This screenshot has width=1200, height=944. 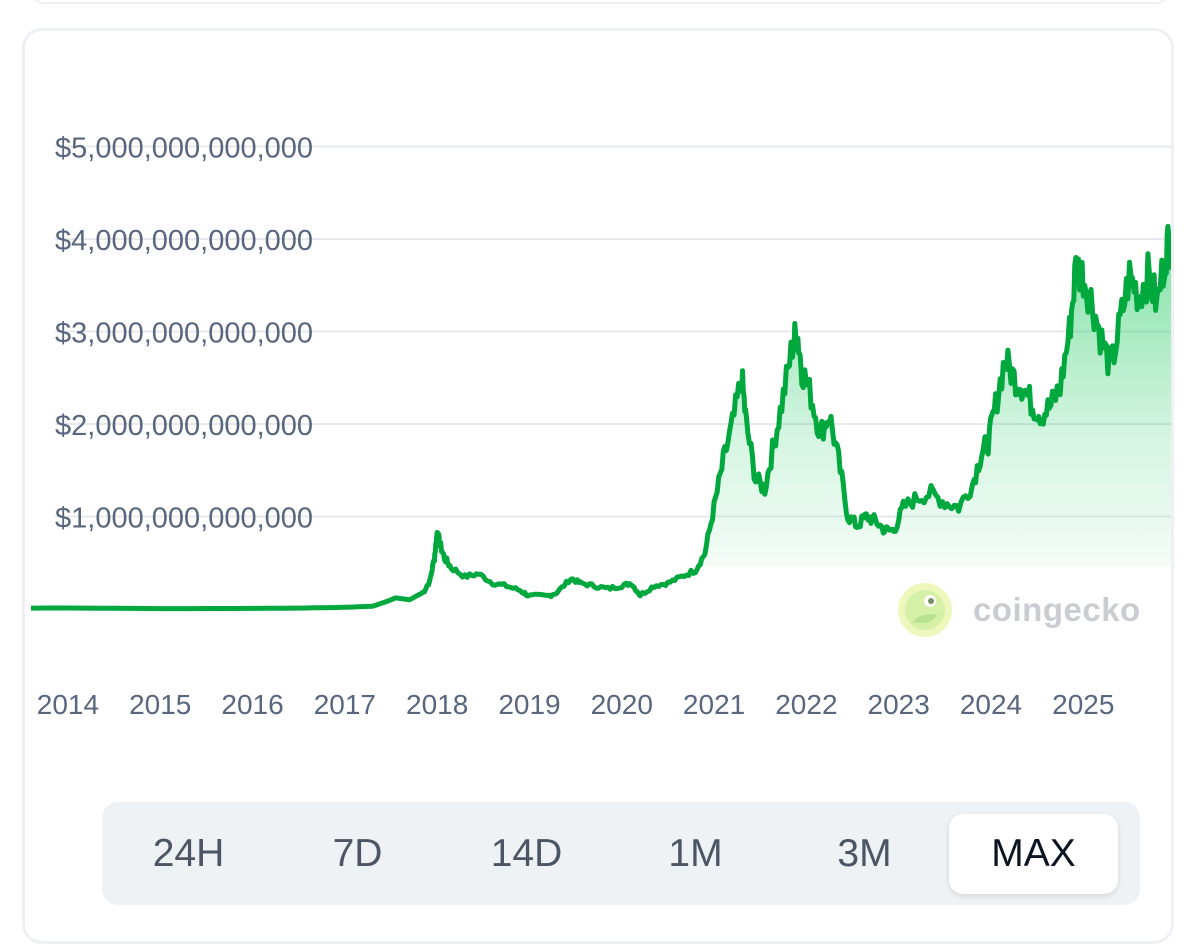 What do you see at coordinates (345, 704) in the screenshot?
I see `x-tick-label: 2017` at bounding box center [345, 704].